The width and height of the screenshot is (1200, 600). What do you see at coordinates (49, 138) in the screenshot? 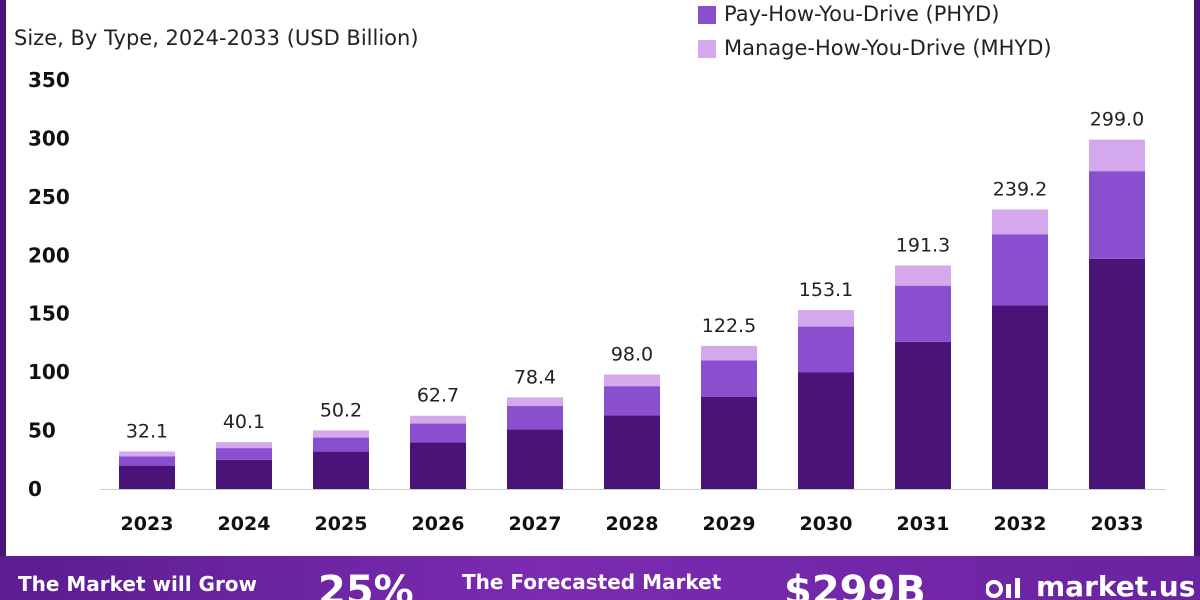
I see `y-tick-label: 300` at bounding box center [49, 138].